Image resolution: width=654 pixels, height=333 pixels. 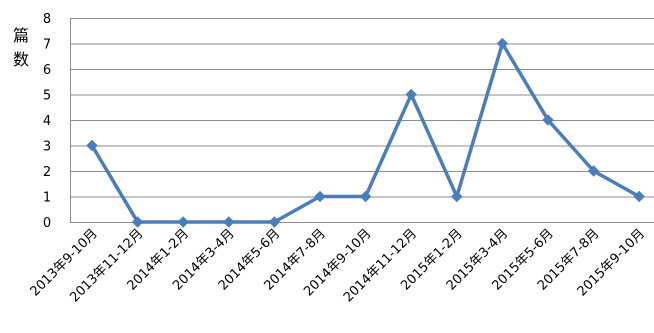 I want to click on y-axis-label: 篇数, so click(x=21, y=47).